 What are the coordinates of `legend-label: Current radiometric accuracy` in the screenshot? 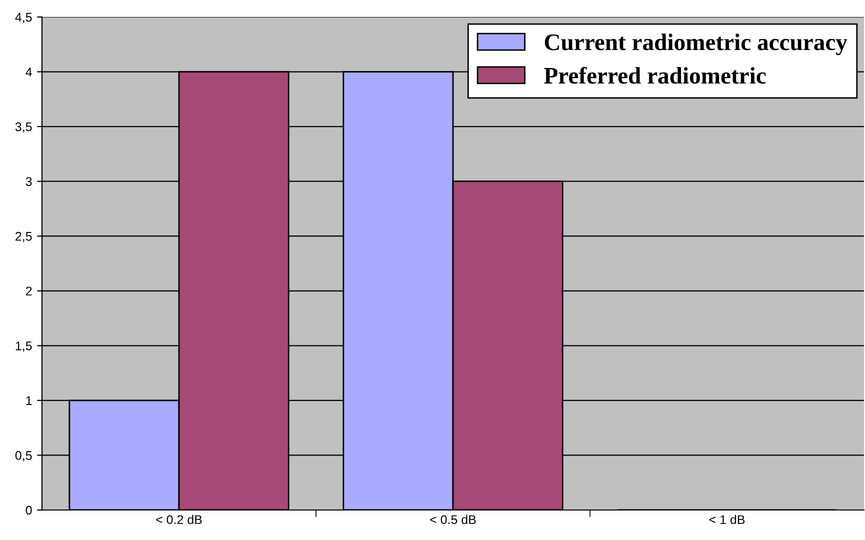 It's located at (696, 45).